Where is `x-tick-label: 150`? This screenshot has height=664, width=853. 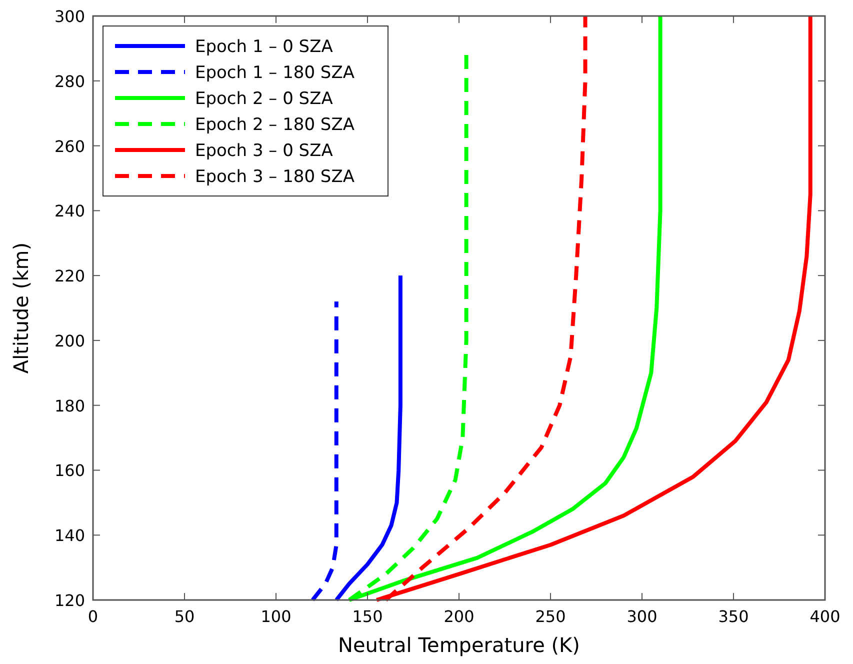
x-tick-label: 150 is located at coordinates (367, 616).